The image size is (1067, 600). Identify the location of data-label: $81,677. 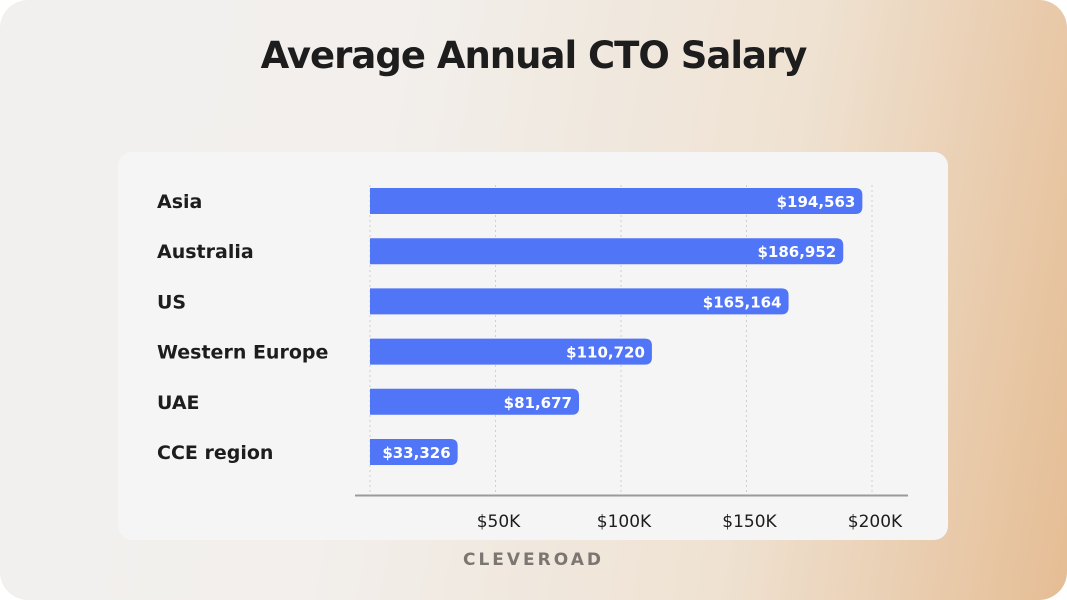
(538, 403).